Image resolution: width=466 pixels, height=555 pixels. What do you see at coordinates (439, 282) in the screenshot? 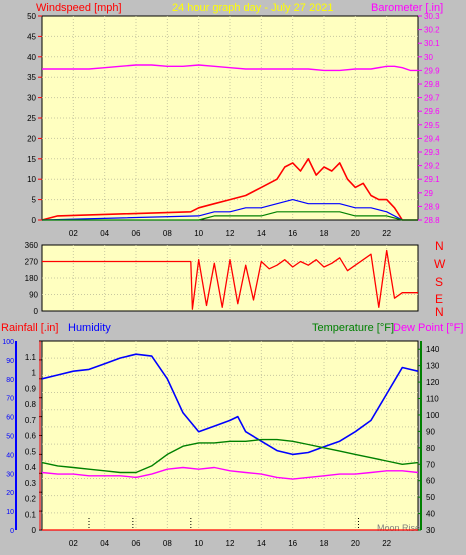
I see `direction-label-s: S` at bounding box center [439, 282].